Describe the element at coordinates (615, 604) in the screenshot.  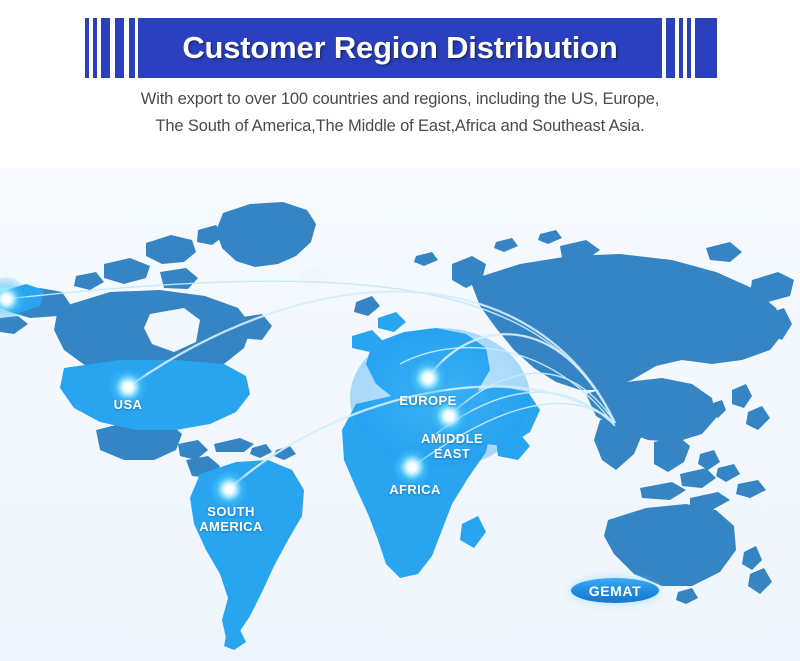
I see `gemat-logo-tagline: We deliver & serve` at that location.